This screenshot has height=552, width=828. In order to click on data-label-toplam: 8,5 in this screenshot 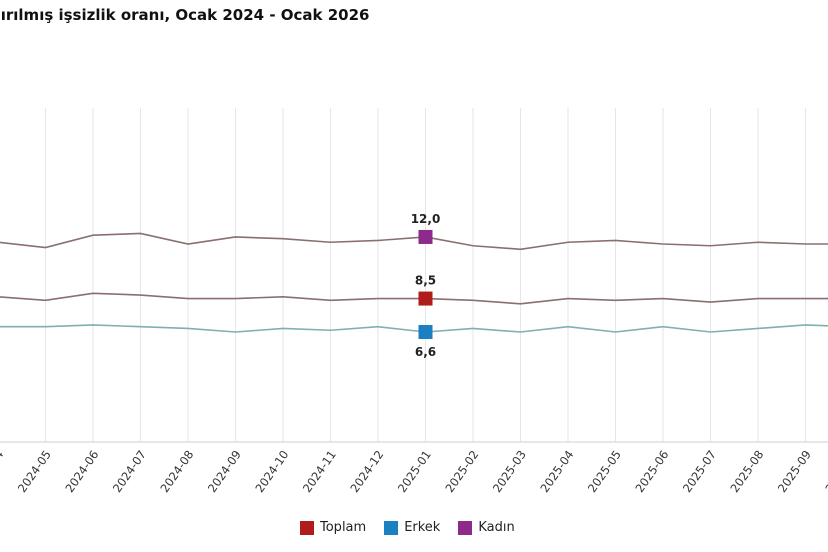, I will do `click(425, 281)`.